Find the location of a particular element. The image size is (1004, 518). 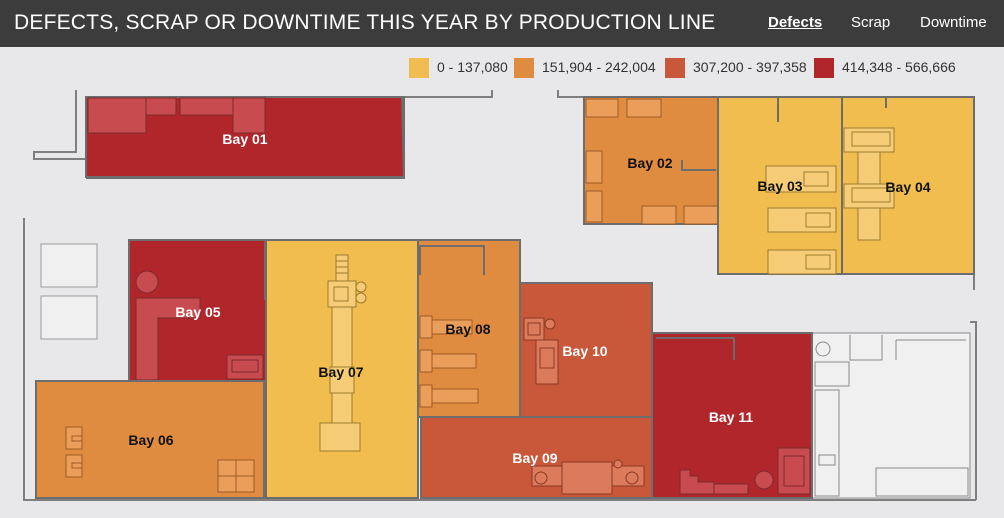

bay-label: Bay 11 is located at coordinates (731, 417).